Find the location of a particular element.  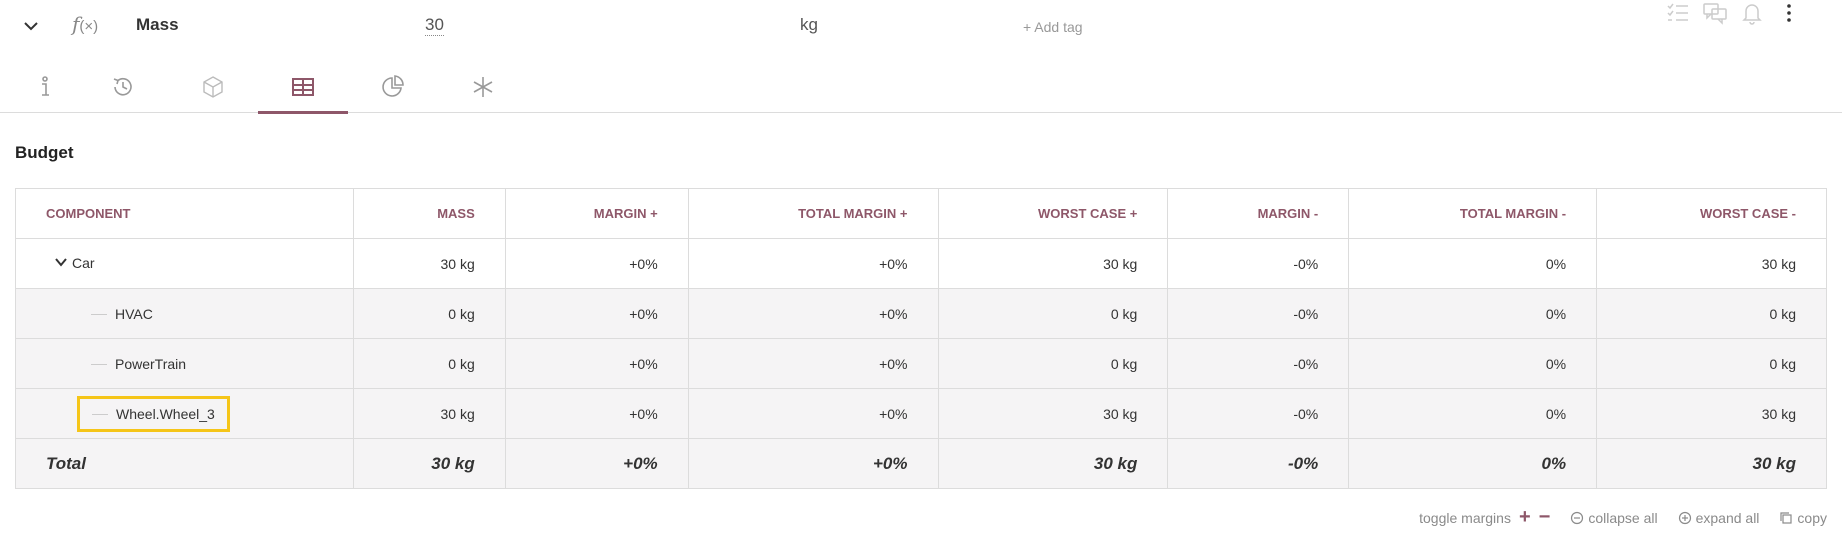

component-name: HVAC is located at coordinates (134, 313).